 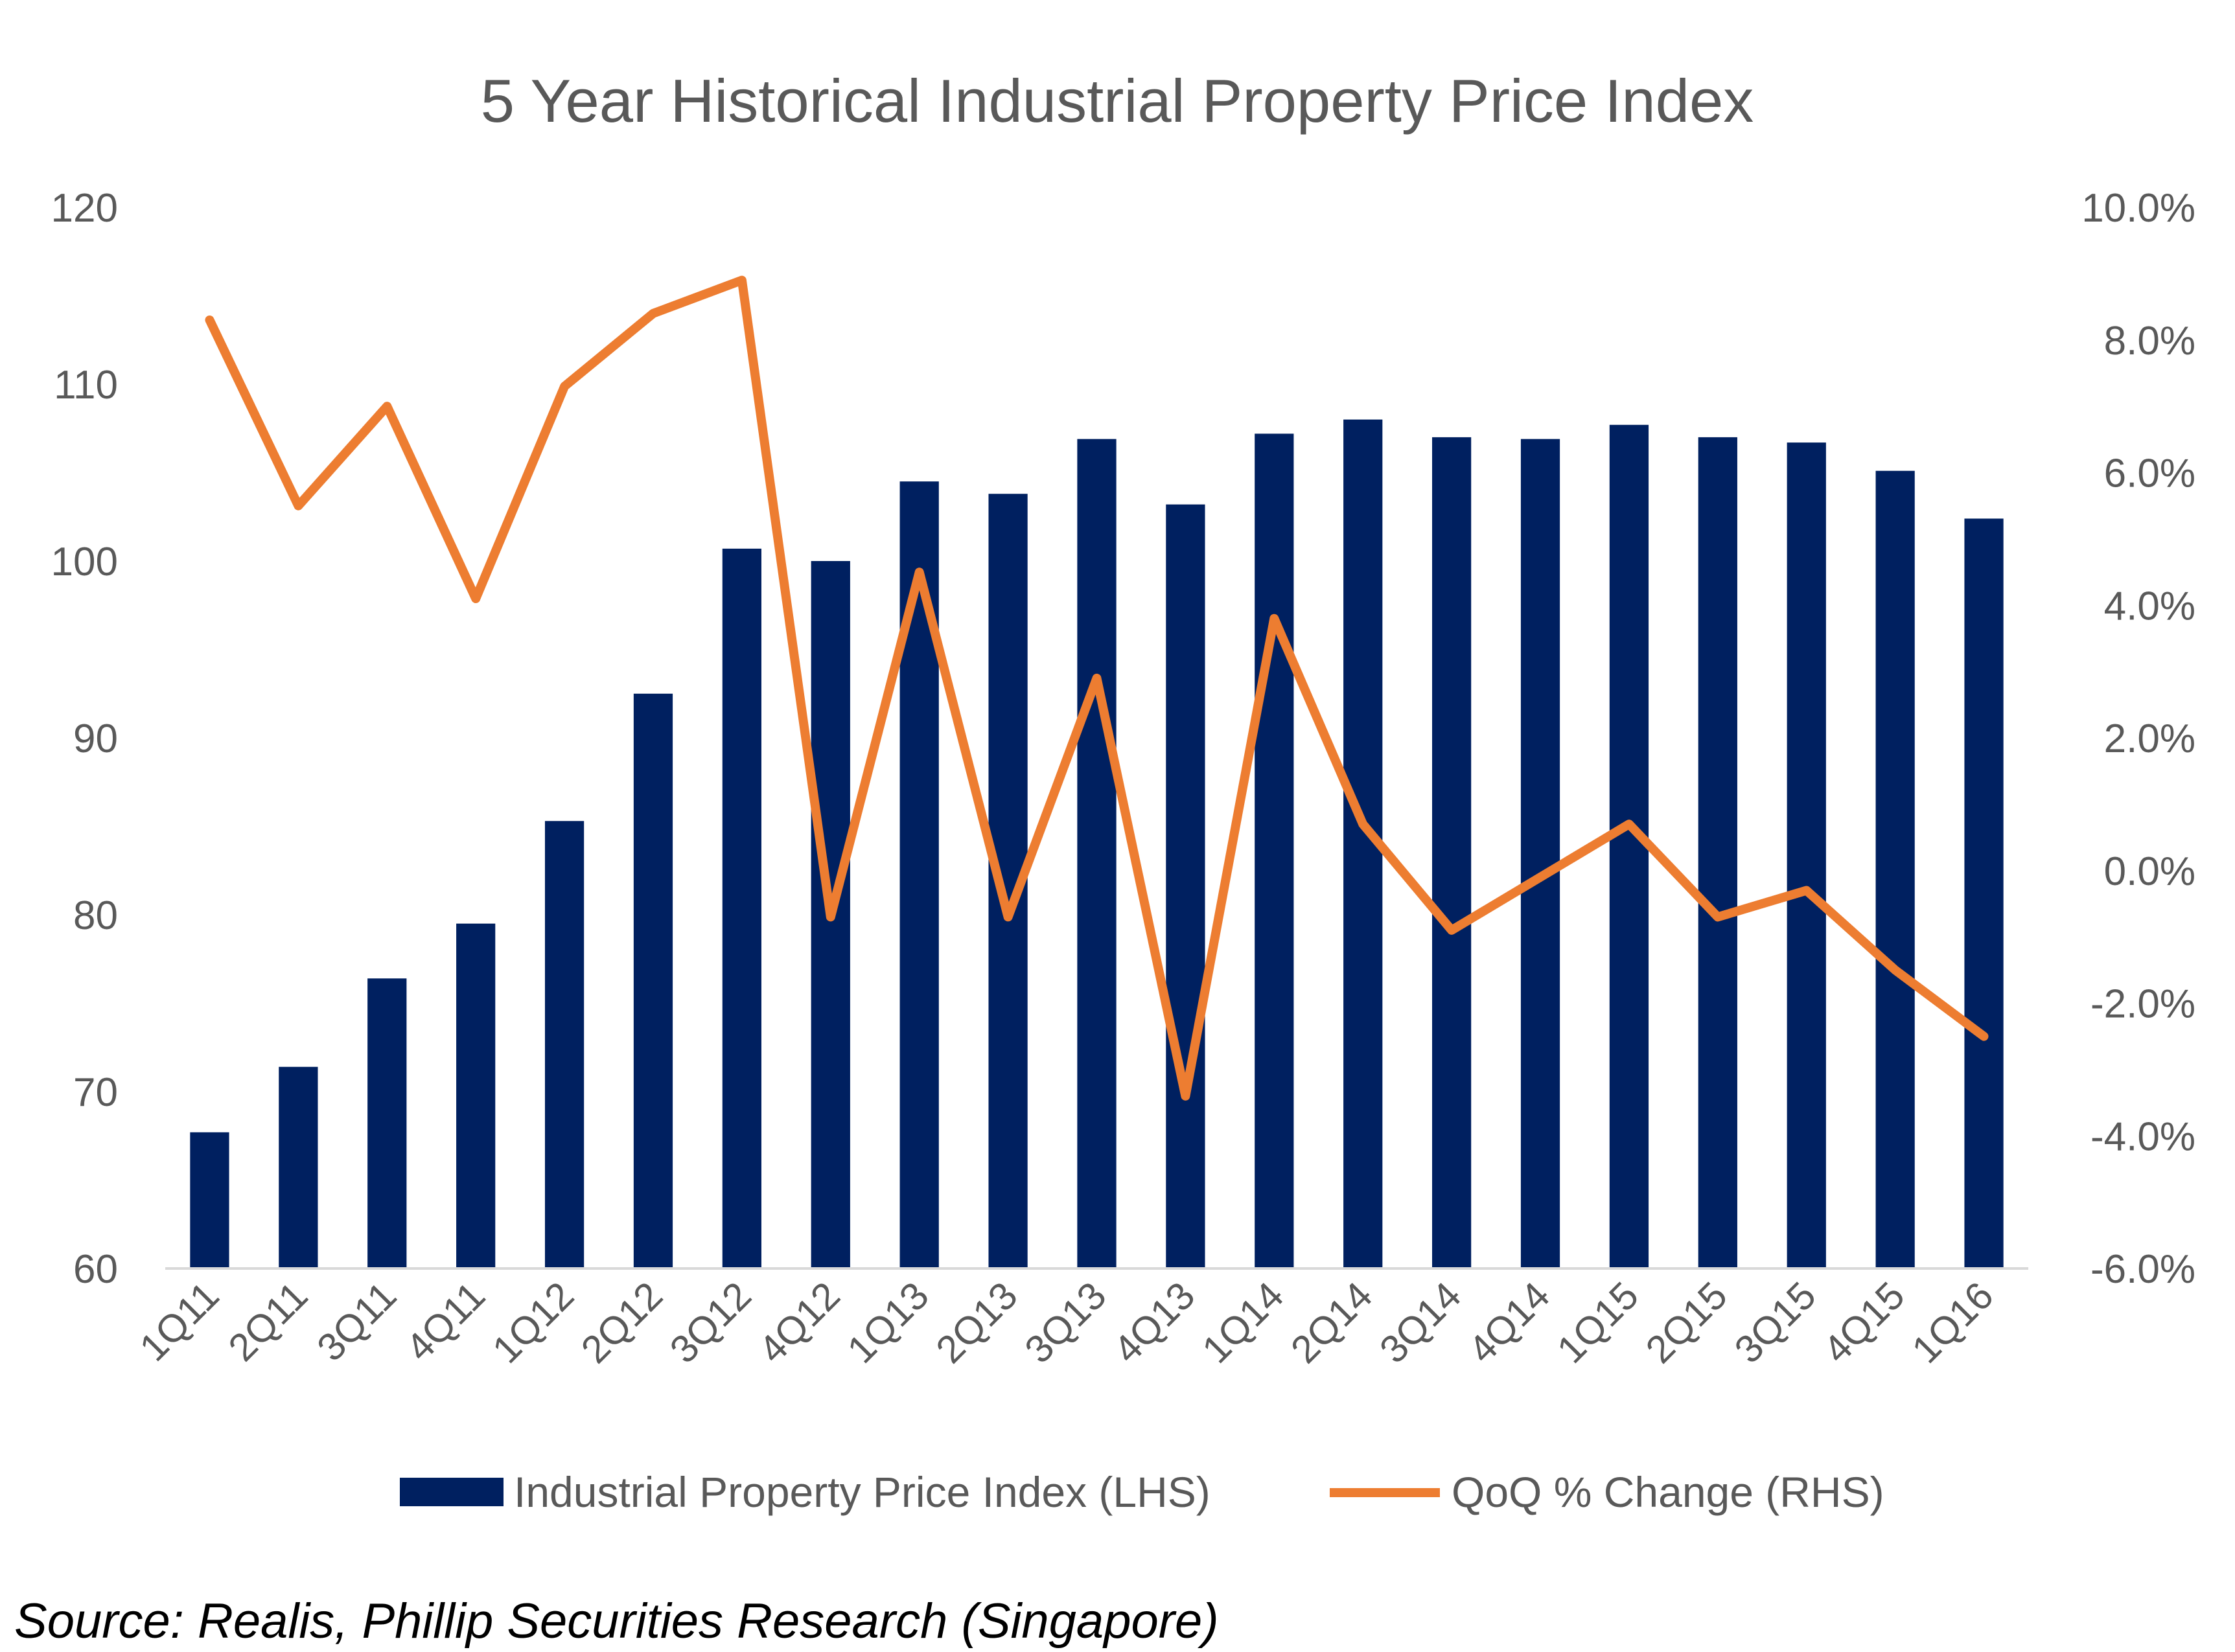 What do you see at coordinates (84, 562) in the screenshot?
I see `left-tick-label: 100` at bounding box center [84, 562].